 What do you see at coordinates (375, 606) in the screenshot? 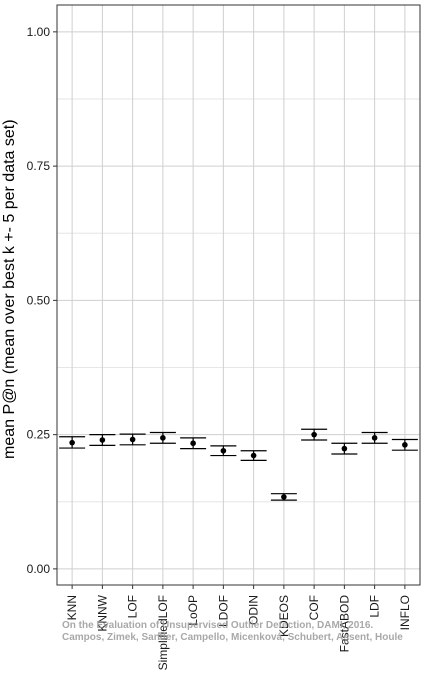
I see `x-tick-label: LDF` at bounding box center [375, 606].